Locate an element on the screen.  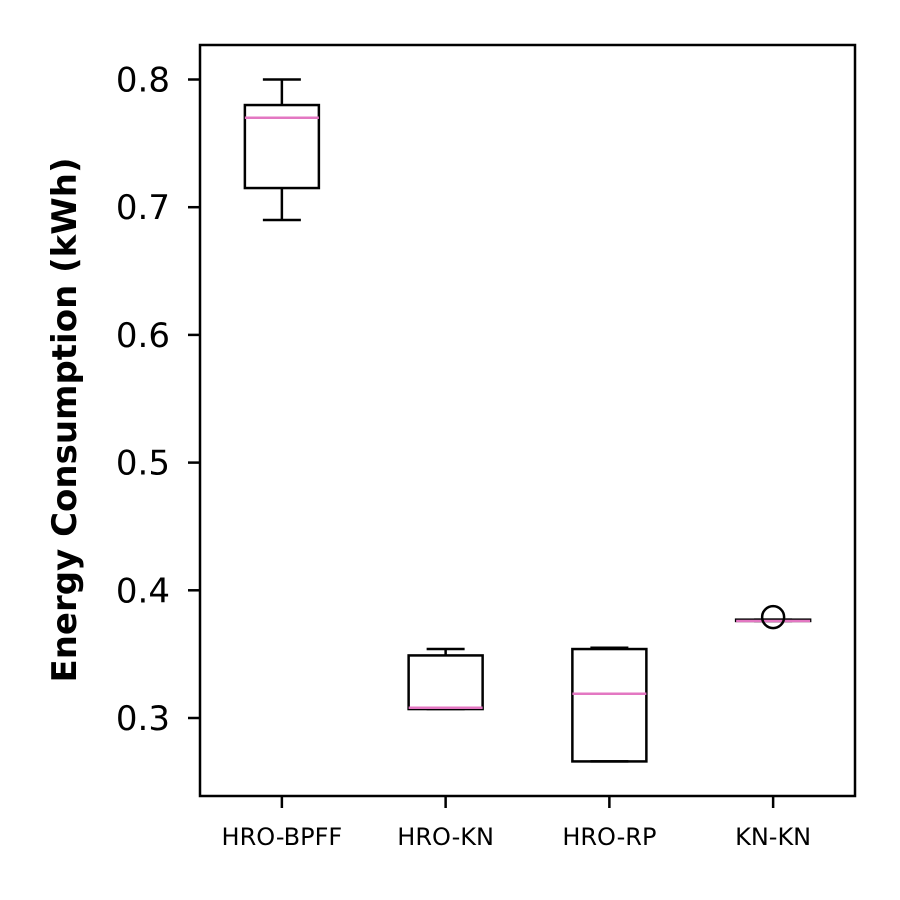
outlier-point is located at coordinates (773, 617).